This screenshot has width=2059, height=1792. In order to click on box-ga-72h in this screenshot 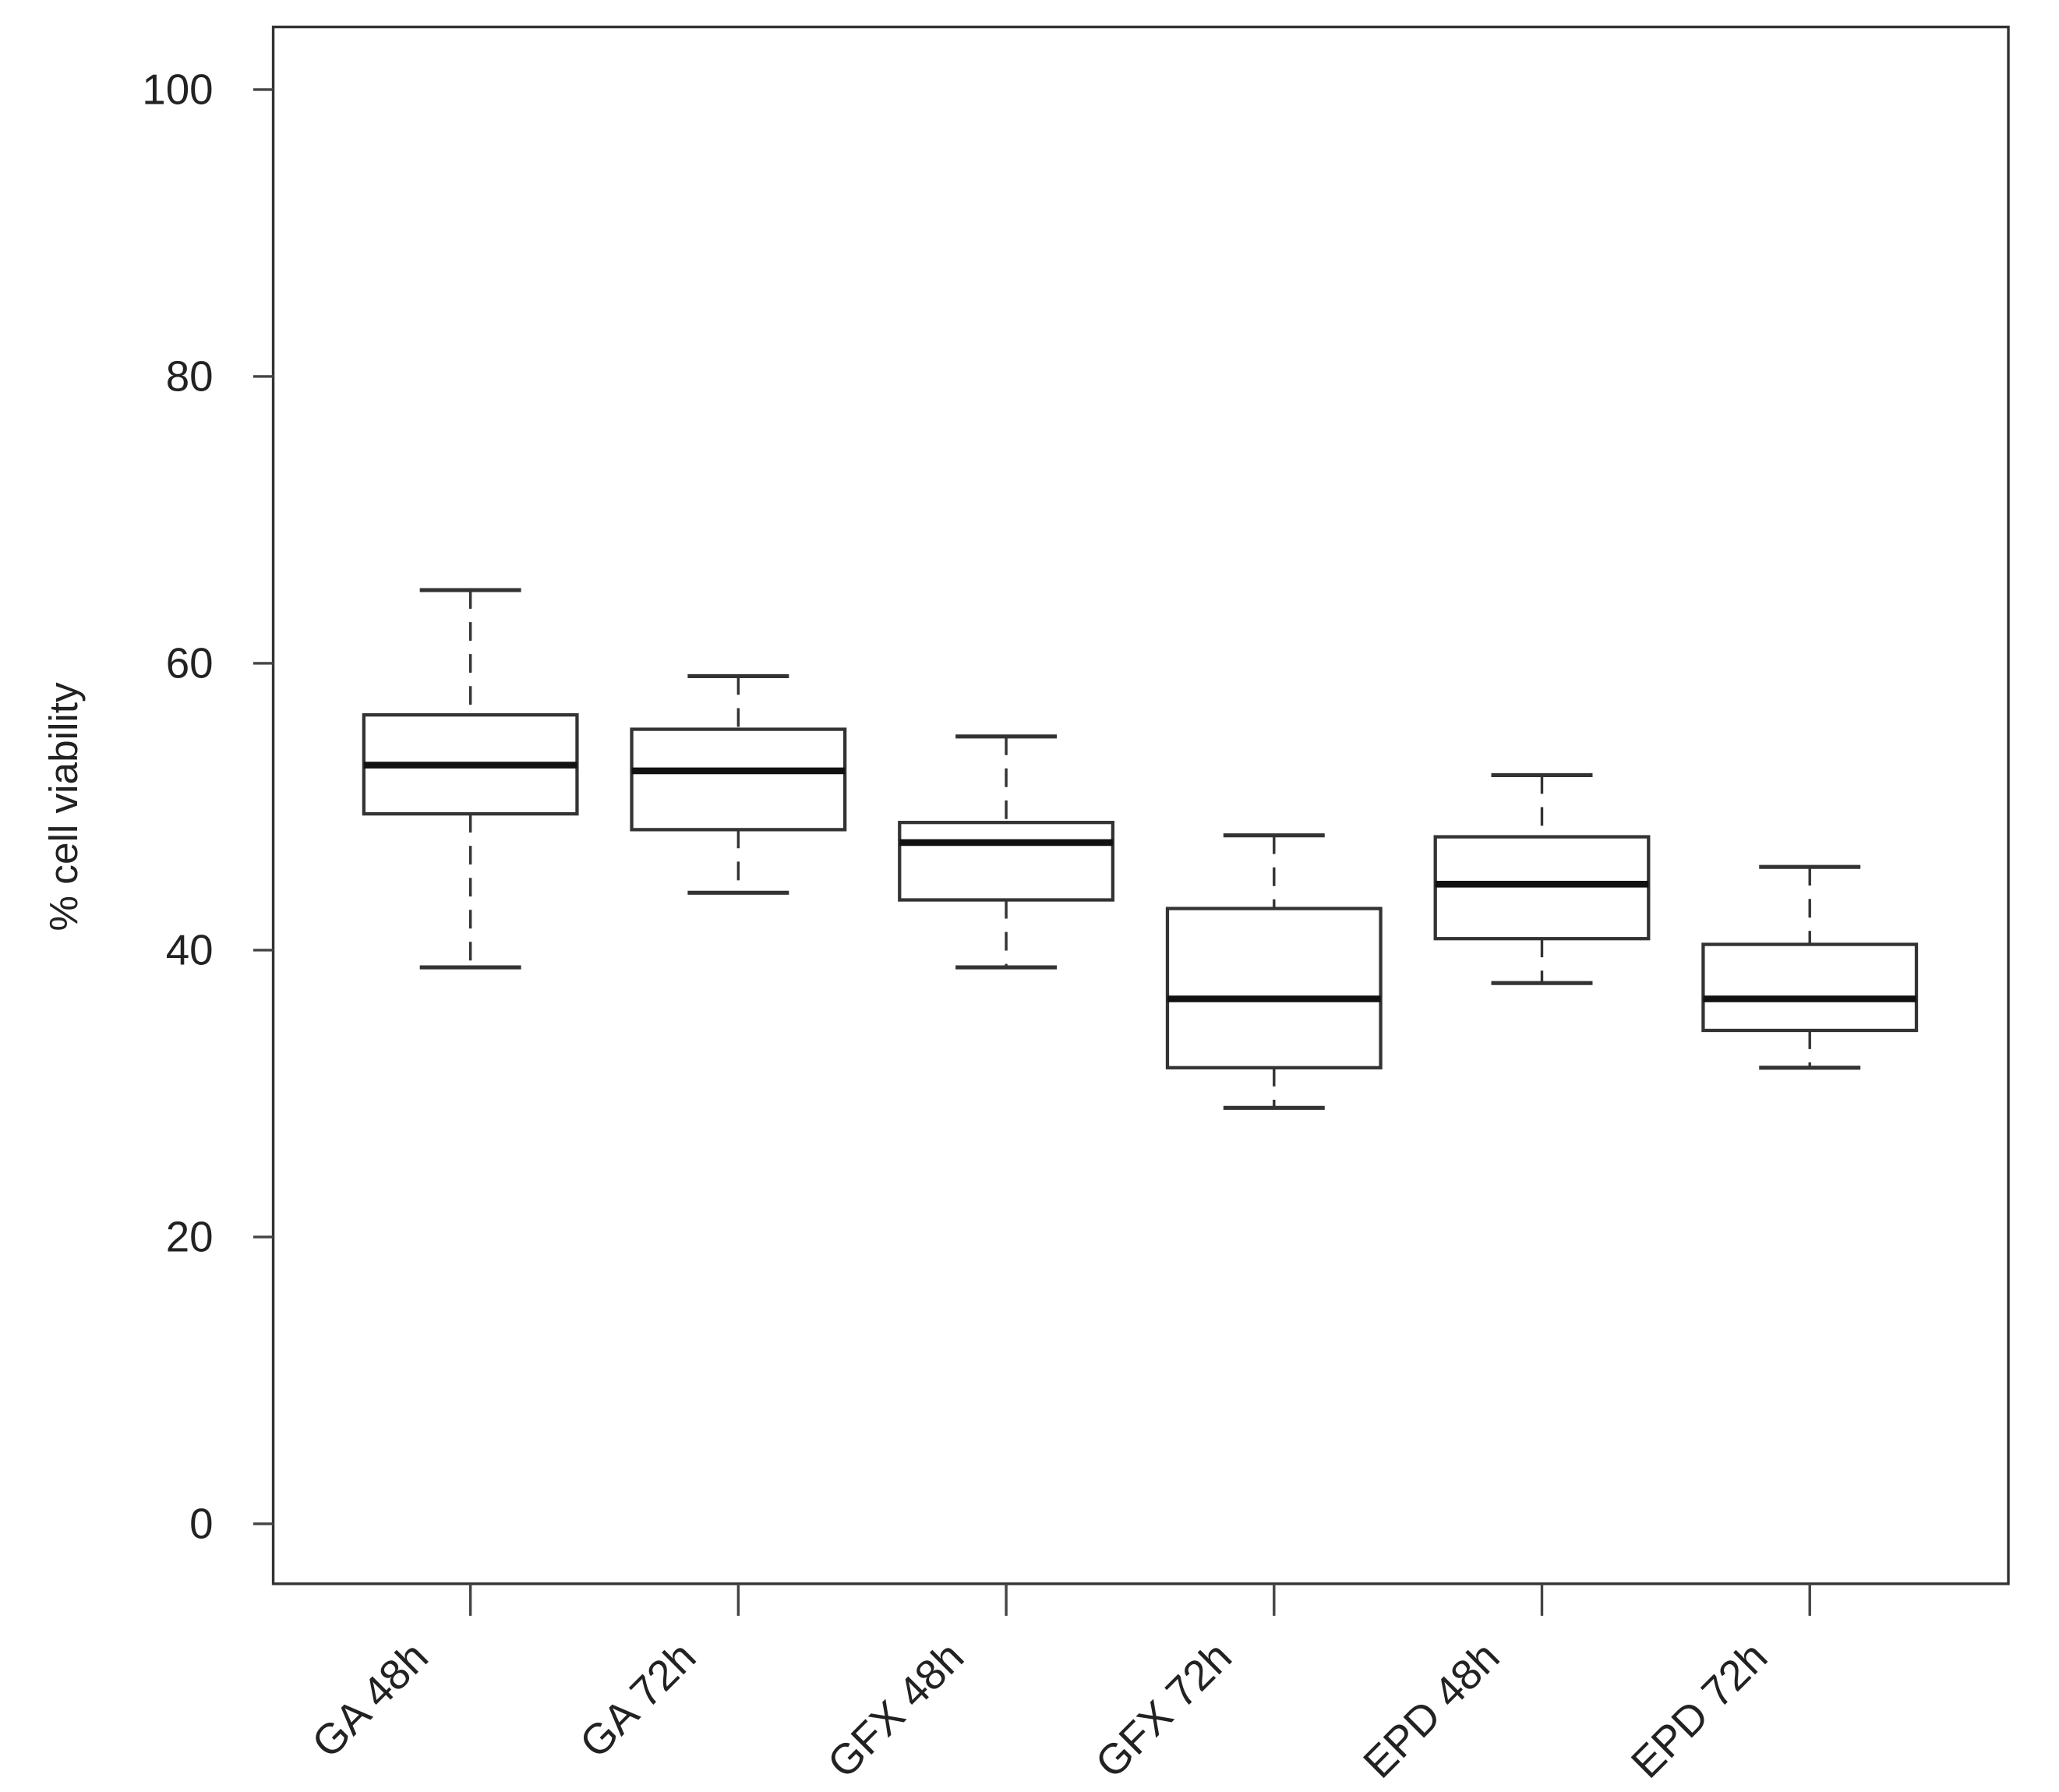, I will do `click(738, 784)`.